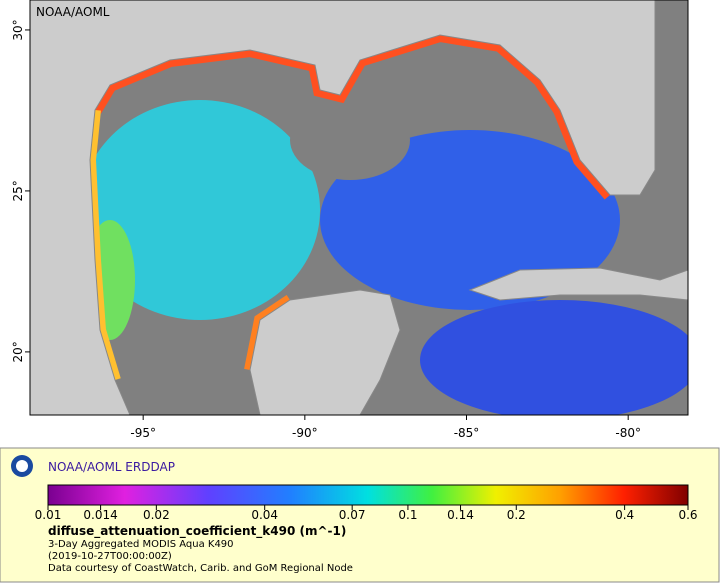 This screenshot has height=583, width=720. I want to click on colorbar-tick-label: 0.014, so click(100, 515).